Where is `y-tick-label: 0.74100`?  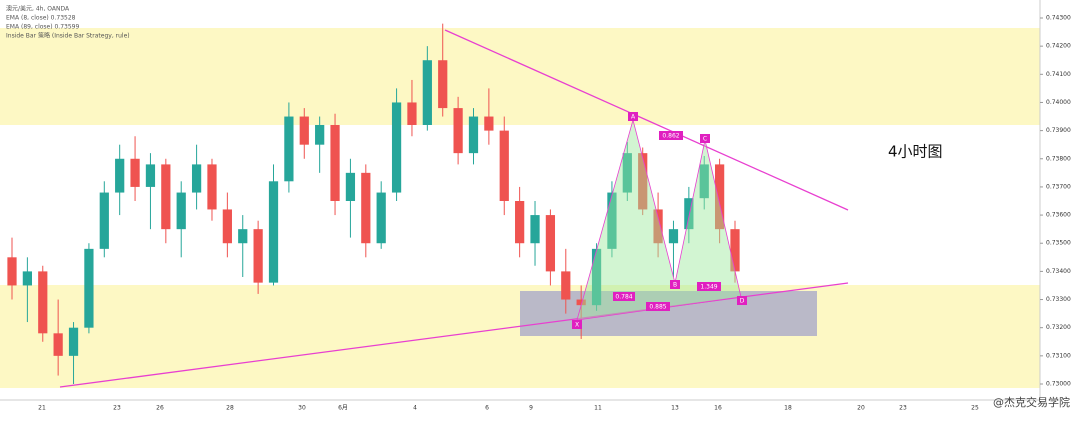 y-tick-label: 0.74100 is located at coordinates (1058, 74).